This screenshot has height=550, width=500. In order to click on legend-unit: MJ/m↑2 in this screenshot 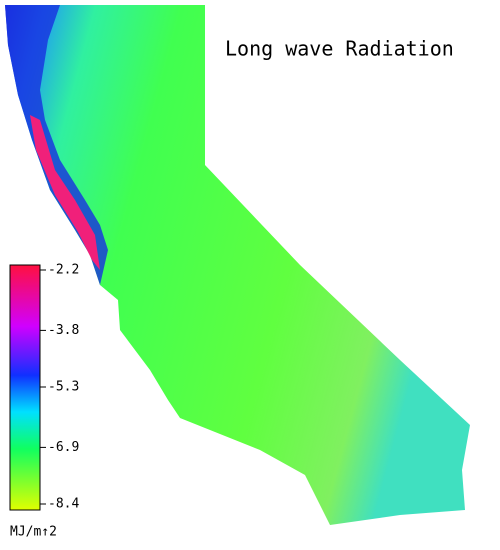, I will do `click(33, 532)`.